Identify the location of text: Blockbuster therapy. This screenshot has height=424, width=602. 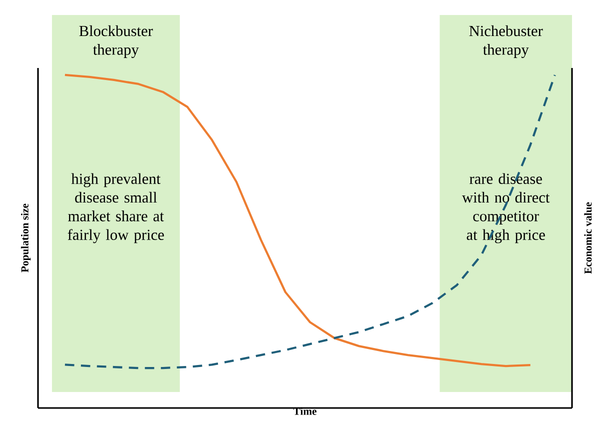
(116, 41).